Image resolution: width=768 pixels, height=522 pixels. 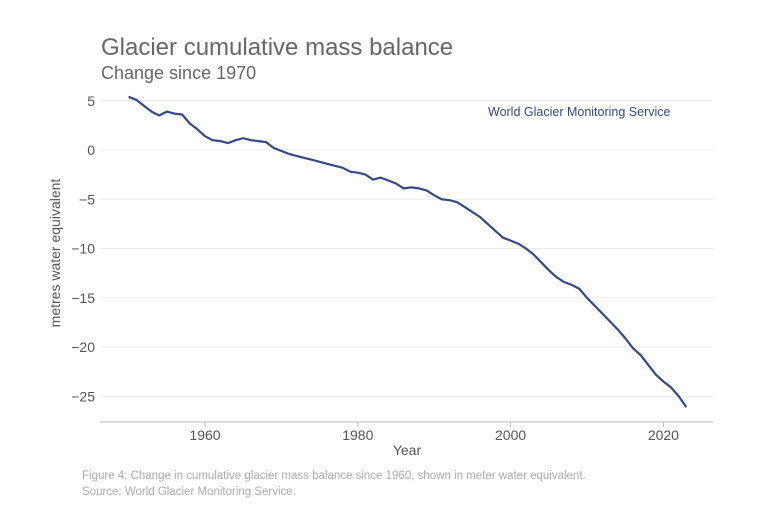 I want to click on chart-title: Glacier cumulative mass balance, so click(x=277, y=47).